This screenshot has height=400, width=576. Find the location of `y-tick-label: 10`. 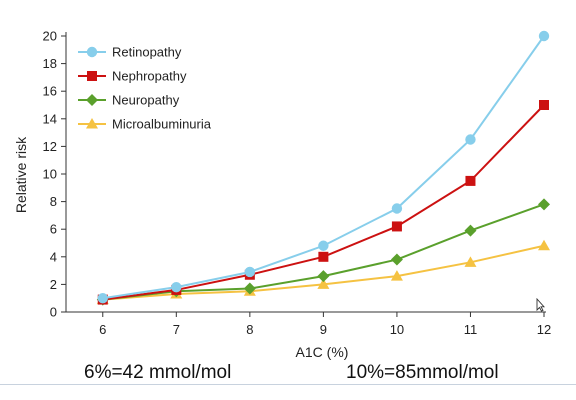

y-tick-label: 10 is located at coordinates (50, 174).